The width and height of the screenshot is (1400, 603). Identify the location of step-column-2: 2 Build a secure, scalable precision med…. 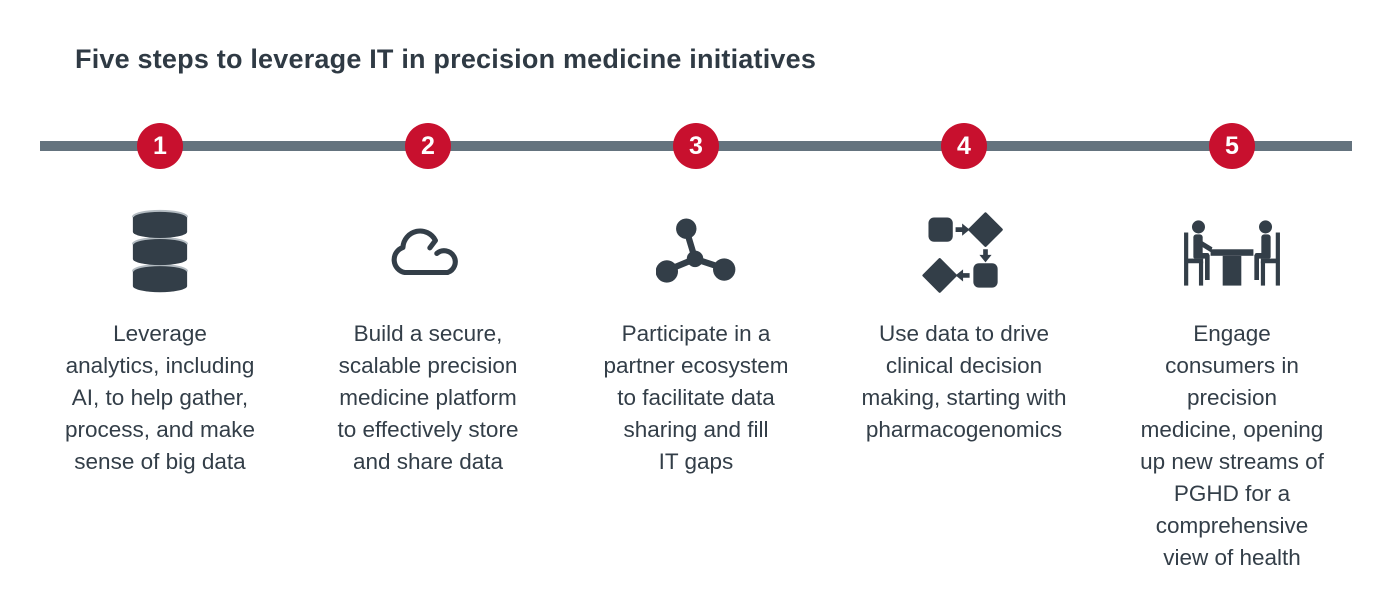
(428, 348).